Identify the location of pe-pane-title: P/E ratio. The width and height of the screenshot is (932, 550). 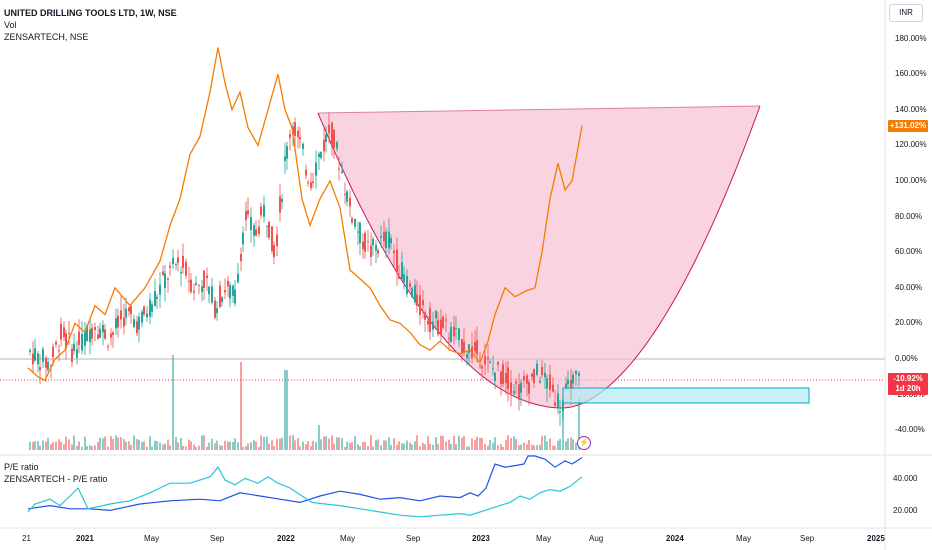
(21, 467).